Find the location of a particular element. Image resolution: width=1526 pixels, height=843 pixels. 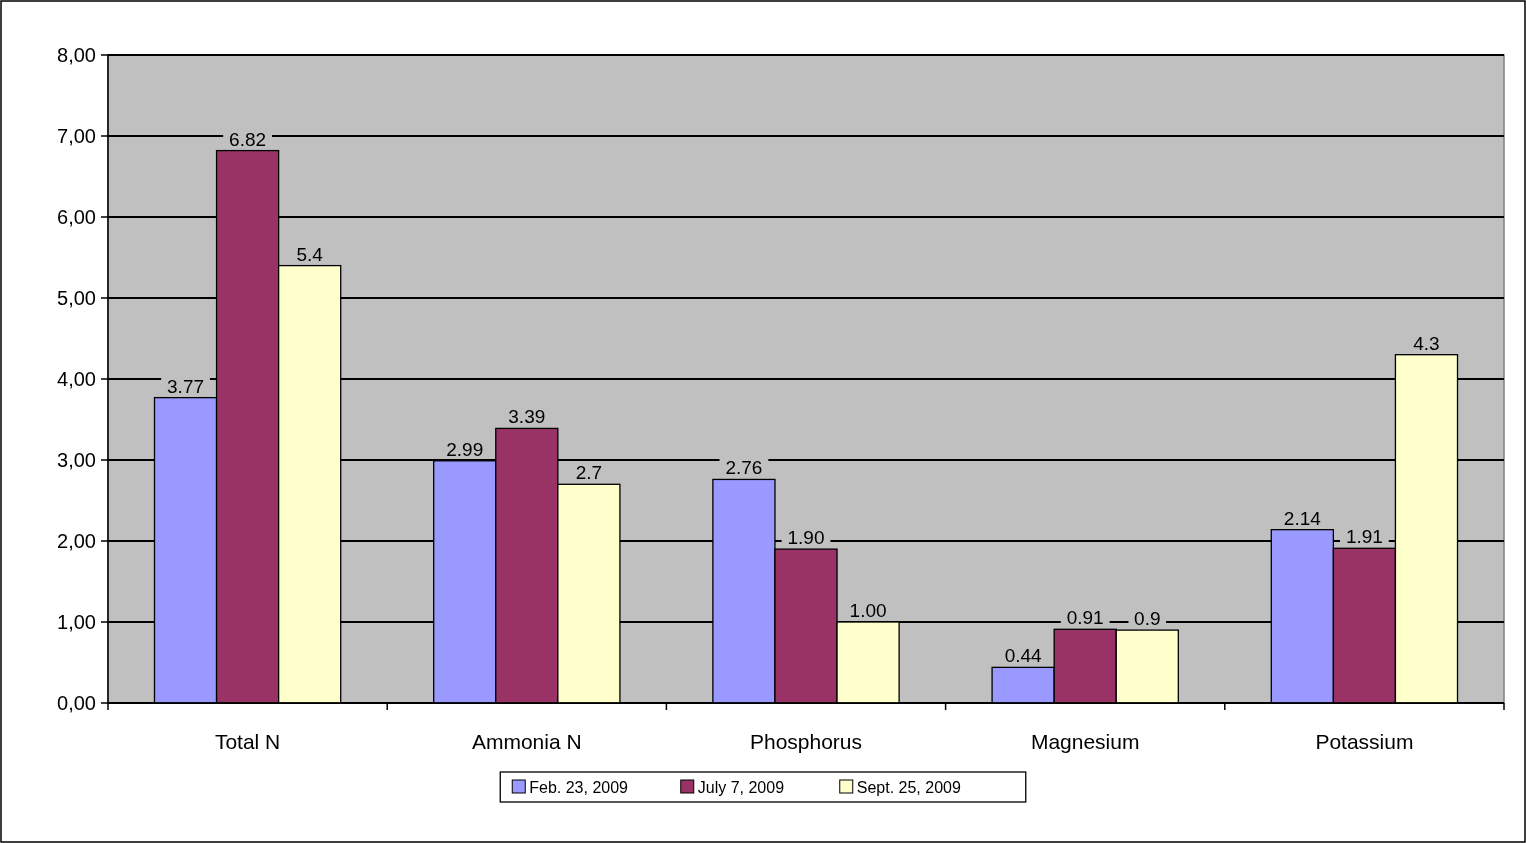

x-tick-label: Potassium is located at coordinates (1364, 741).